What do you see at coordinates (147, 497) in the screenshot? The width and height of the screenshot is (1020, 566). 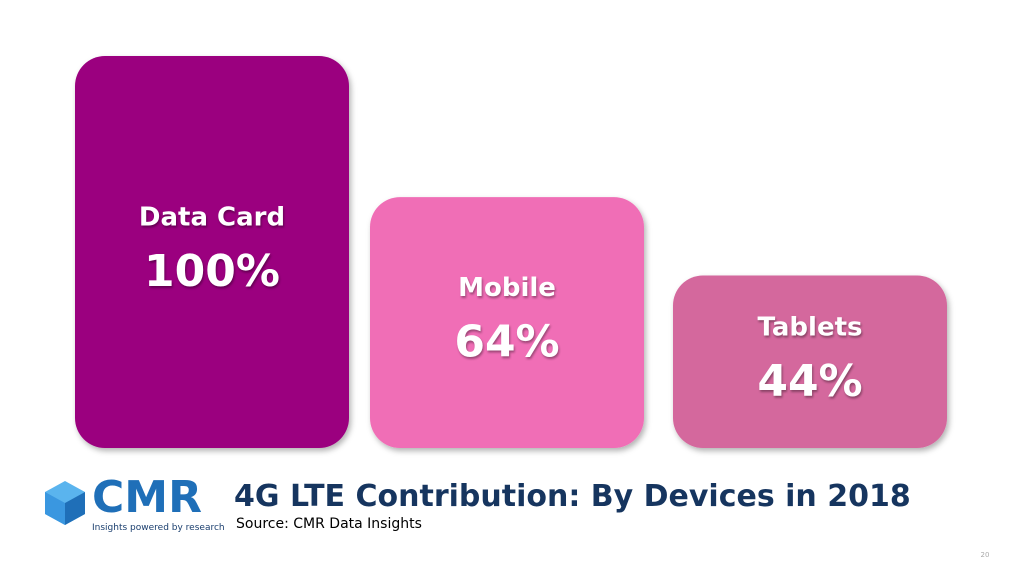 I see `logo-name: CMR` at bounding box center [147, 497].